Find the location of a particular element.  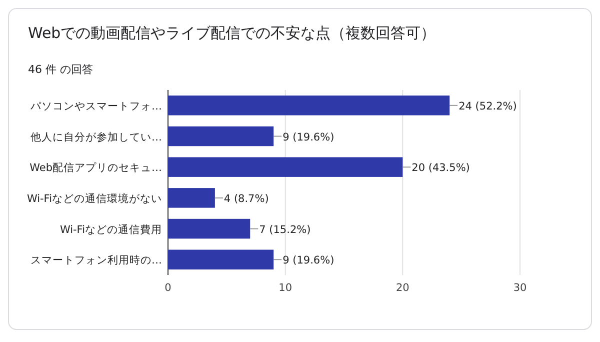

y-tick-label: Wi-Fiなどの通信環境がない is located at coordinates (94, 198).